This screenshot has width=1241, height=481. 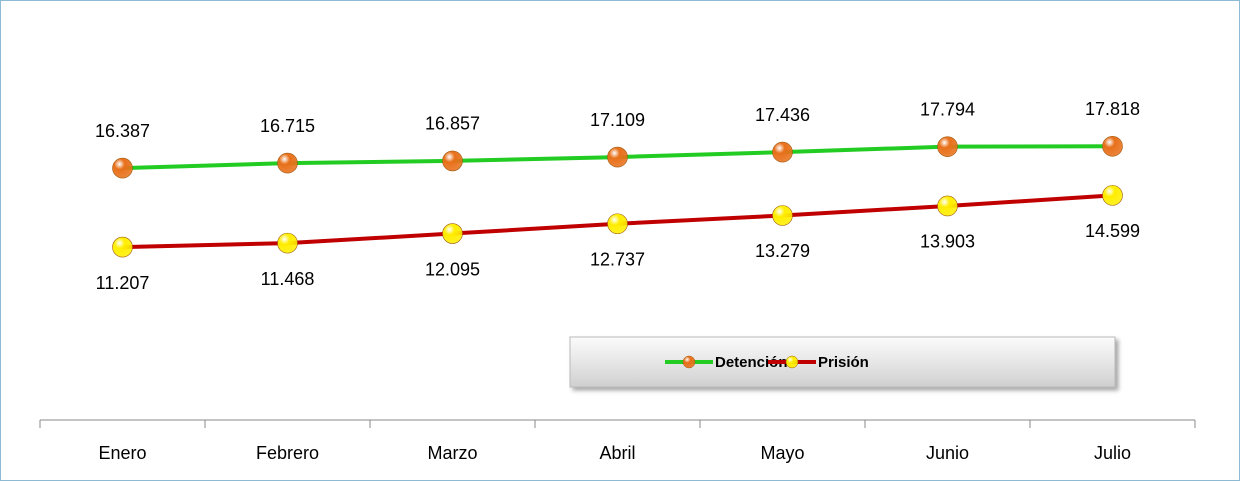 I want to click on legend-label: Prisión, so click(x=843, y=362).